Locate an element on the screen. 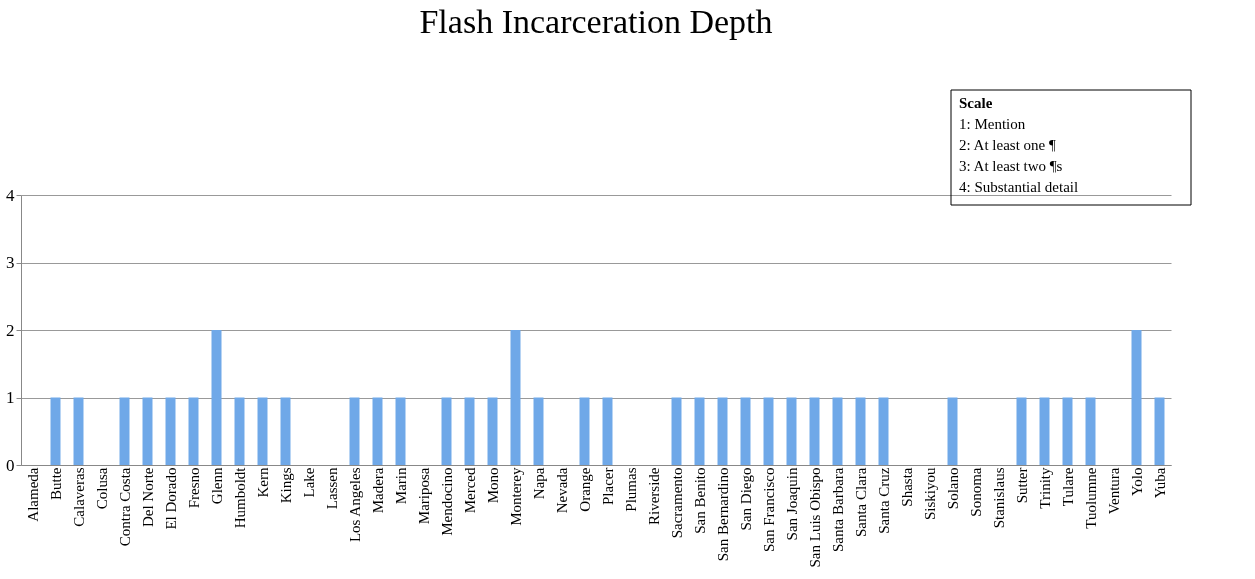 The height and width of the screenshot is (579, 1255). x-tick-label: Sonoma is located at coordinates (975, 492).